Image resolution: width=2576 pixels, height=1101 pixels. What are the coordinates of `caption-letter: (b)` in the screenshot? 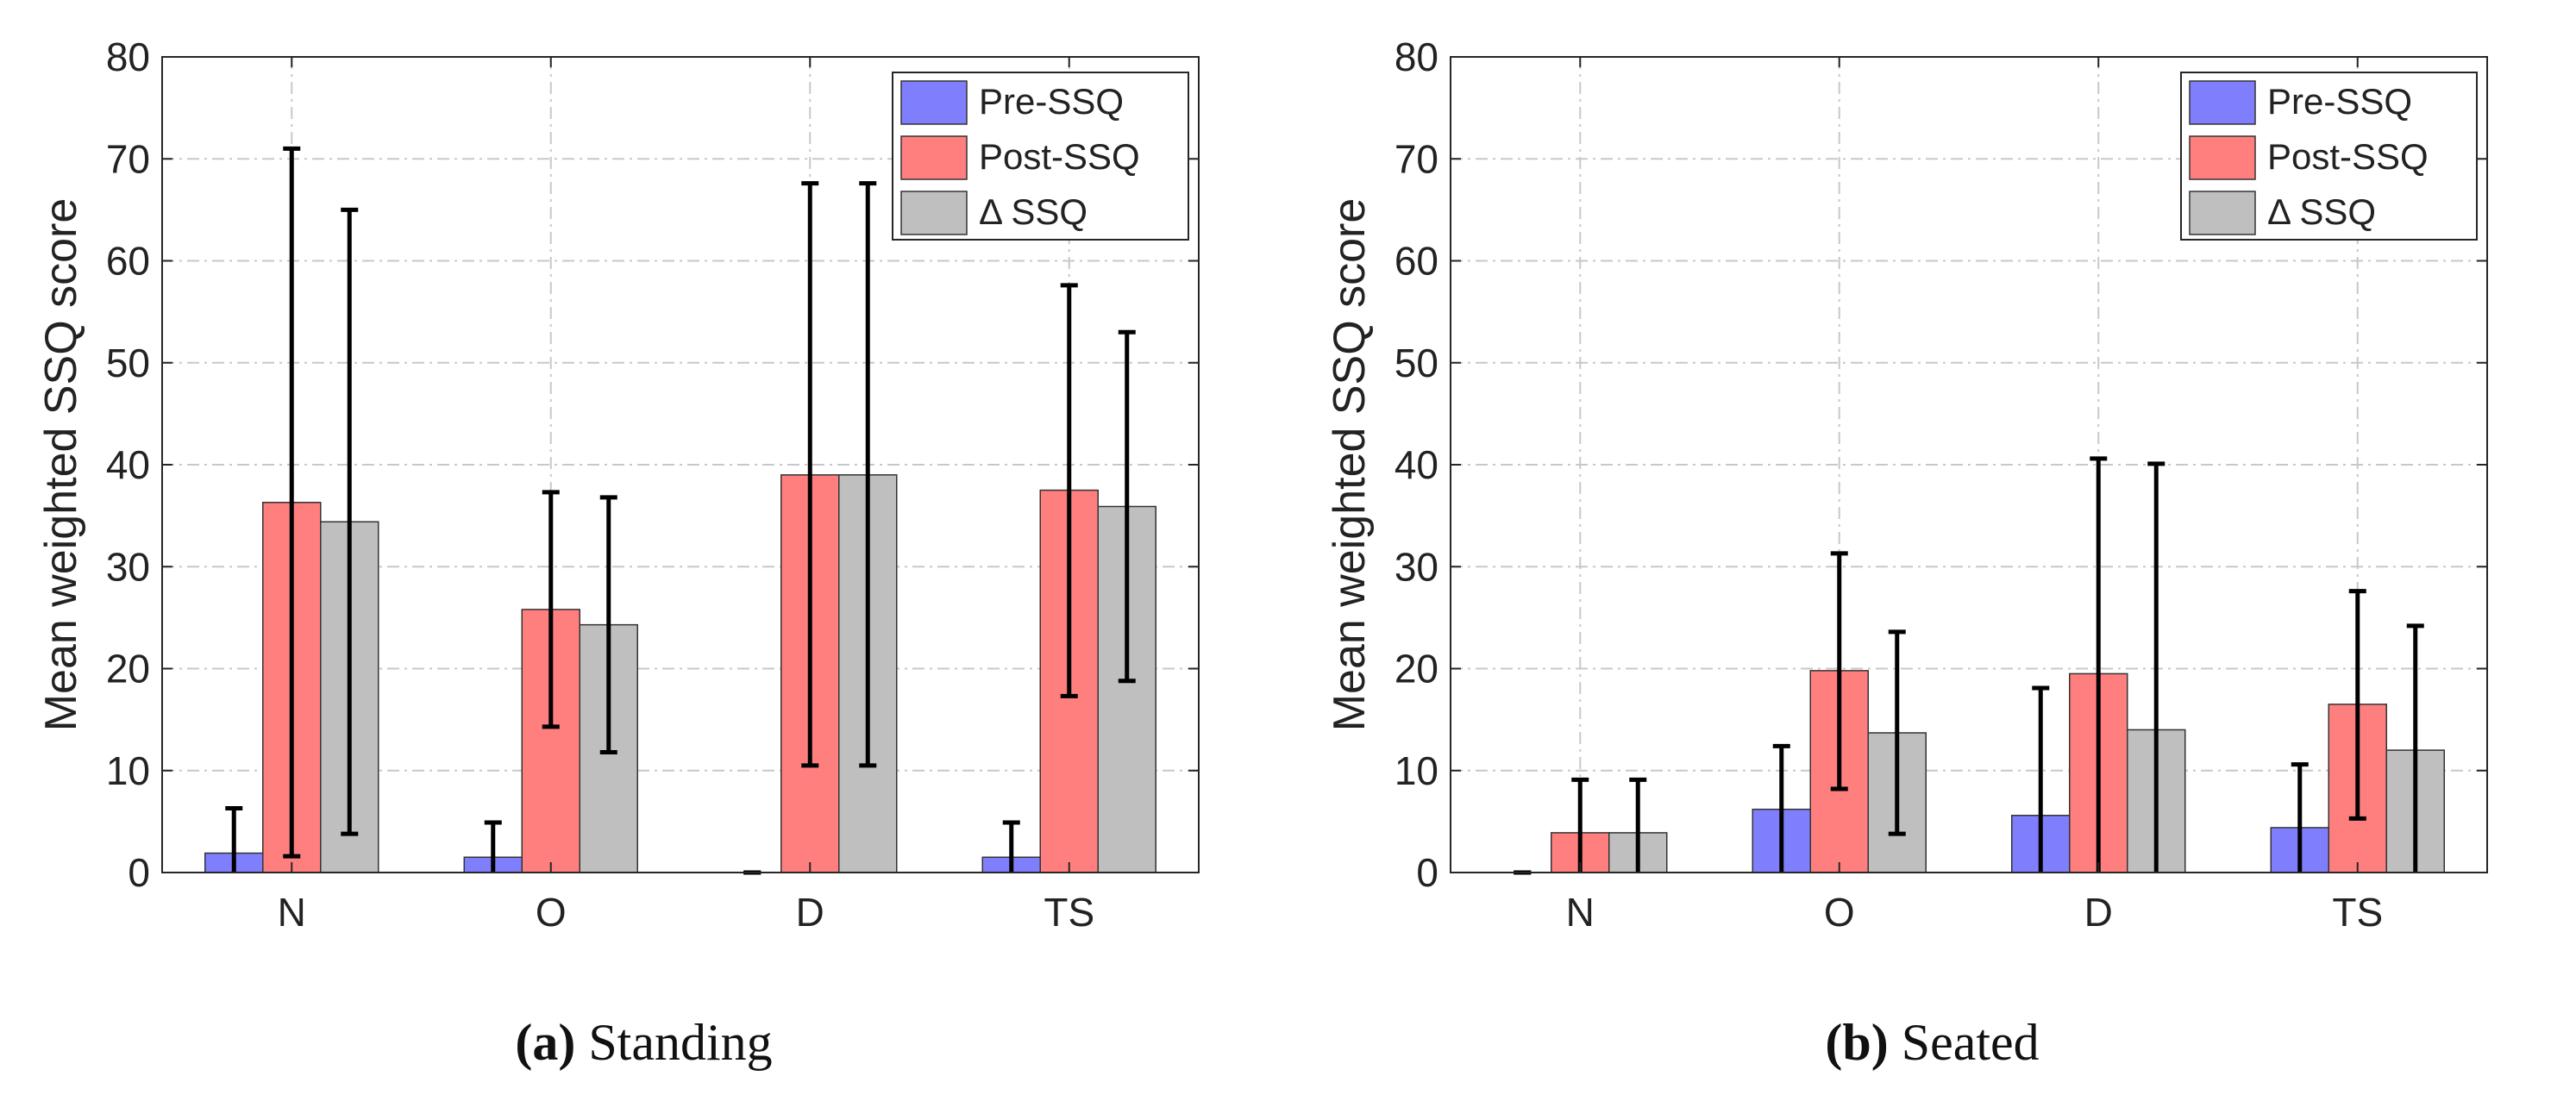 It's located at (1857, 1042).